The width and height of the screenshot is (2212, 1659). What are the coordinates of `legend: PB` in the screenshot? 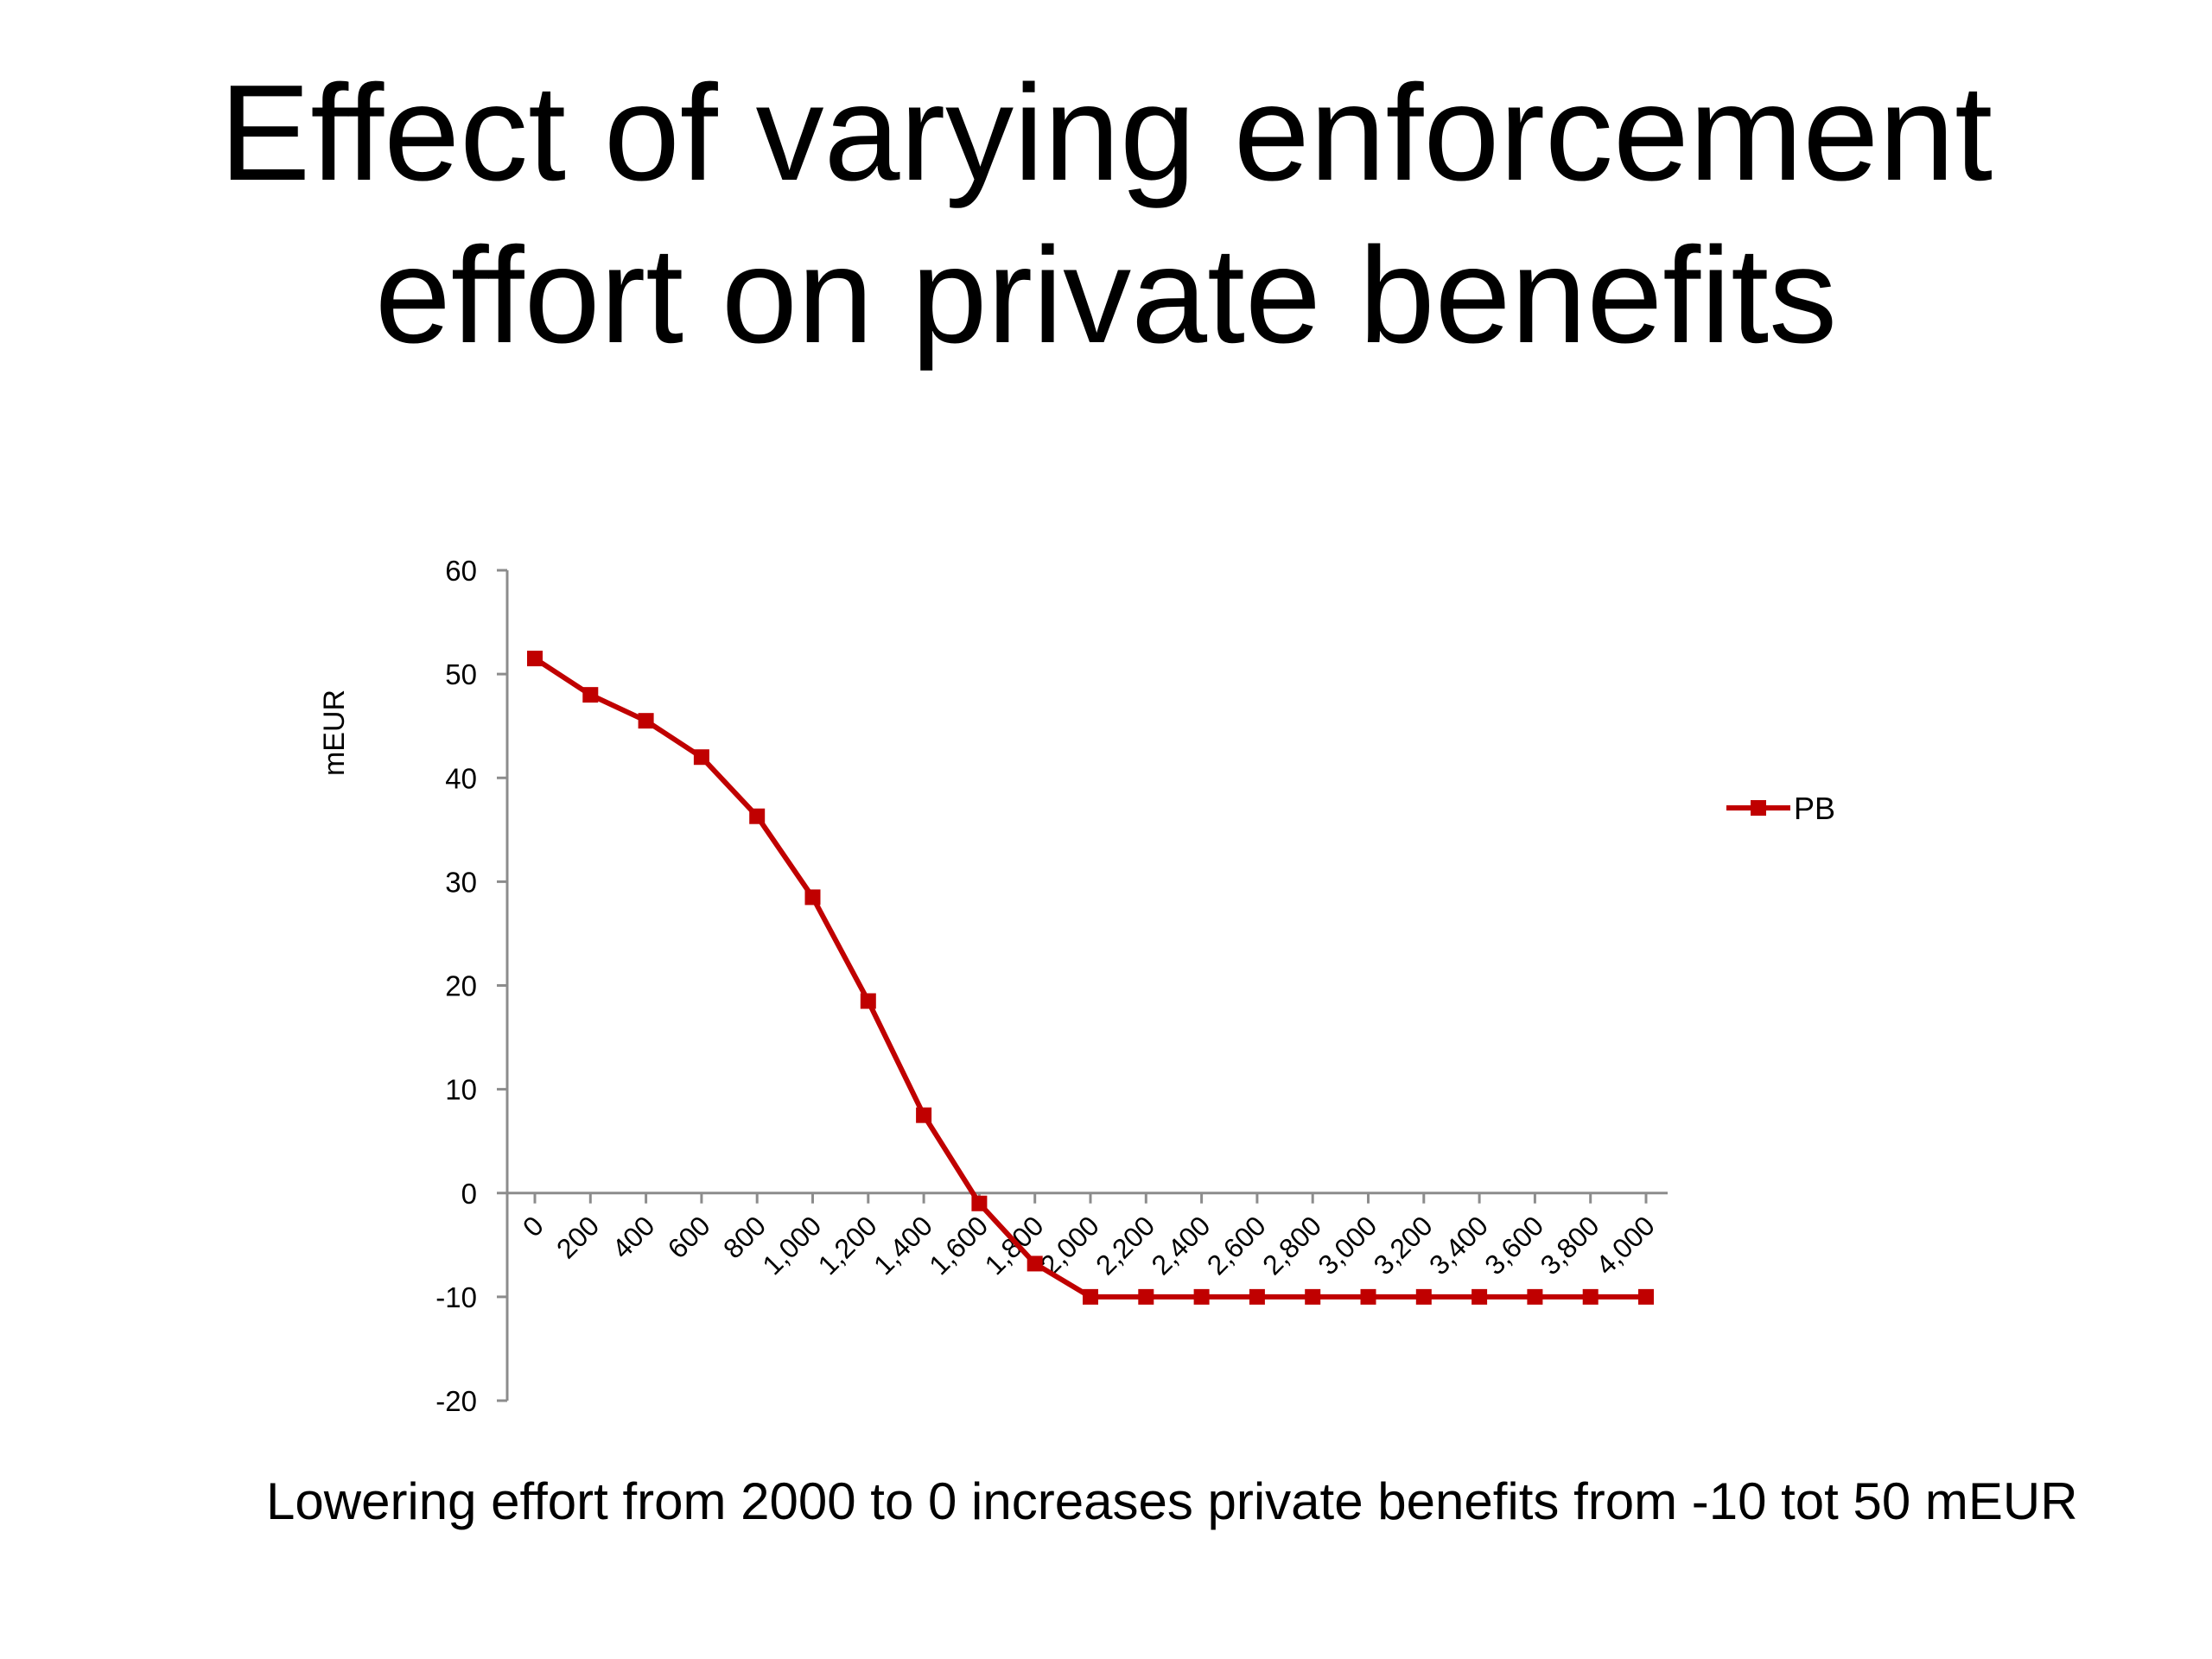 It's located at (1781, 808).